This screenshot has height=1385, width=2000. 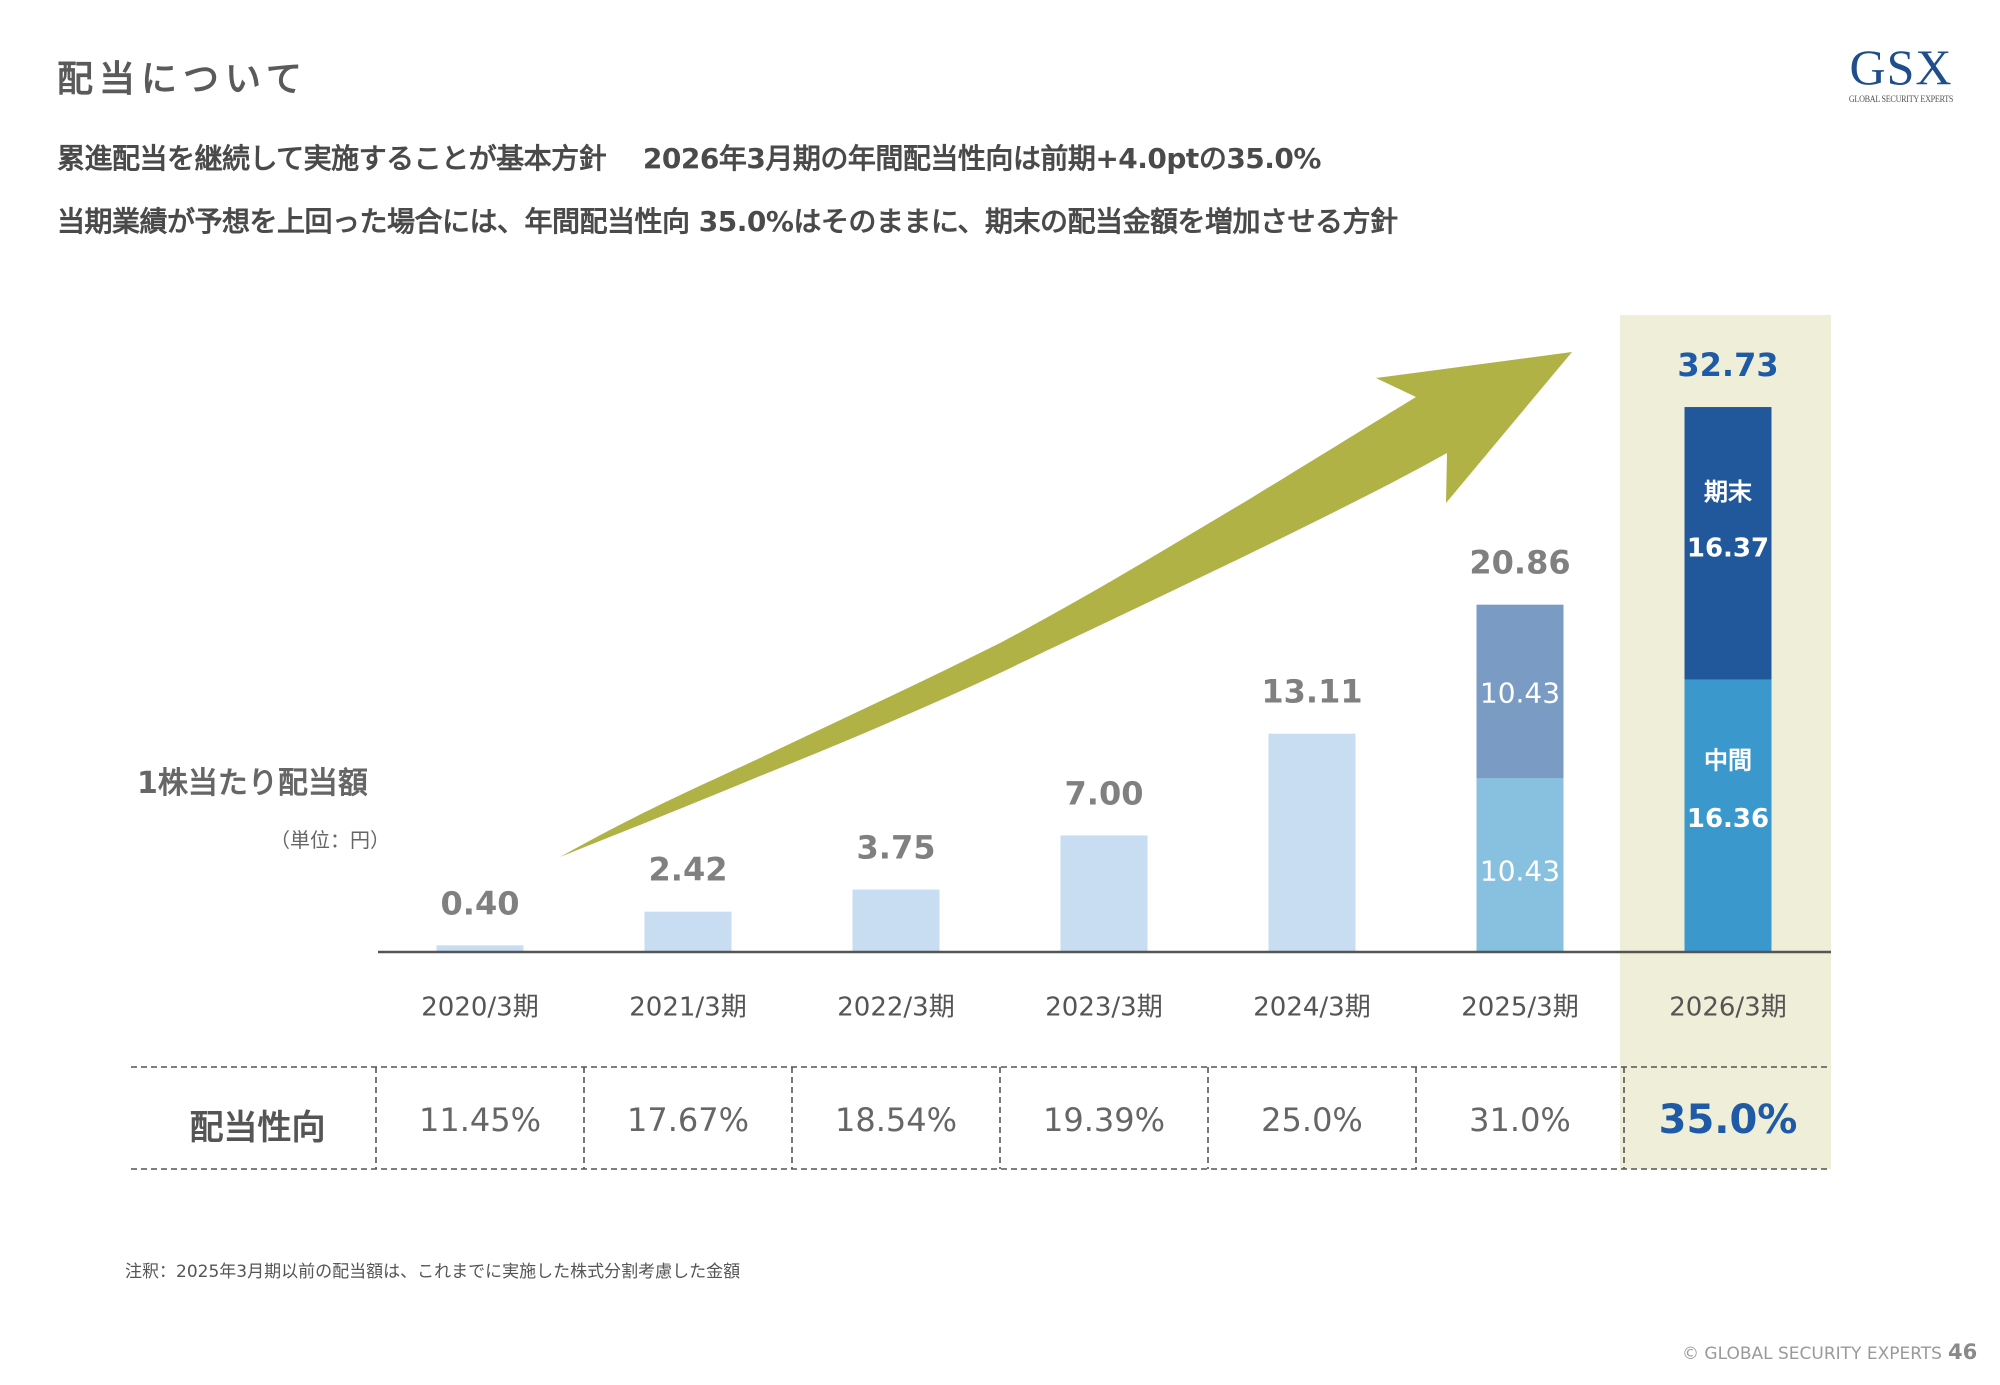 I want to click on page-number: 46, so click(x=1963, y=1352).